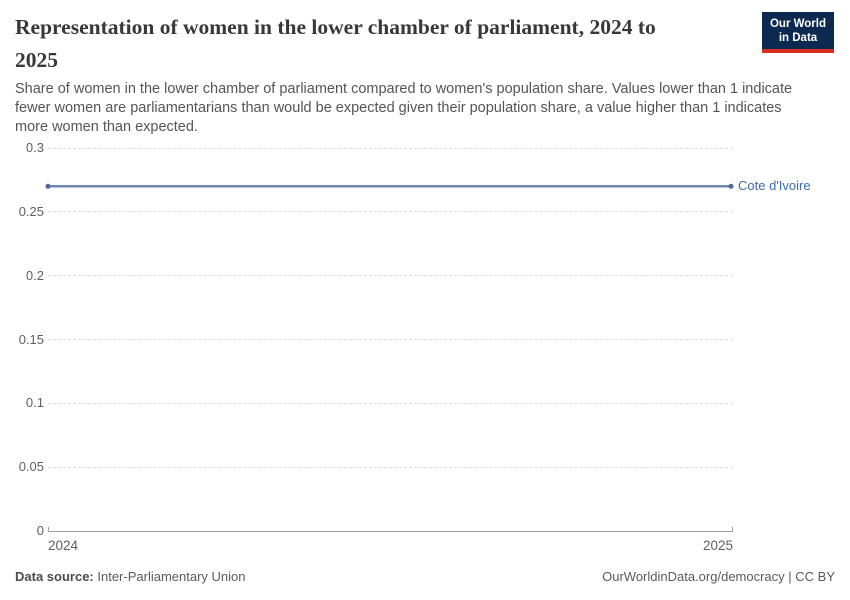 This screenshot has width=850, height=600. I want to click on y-tick-label: 0.15, so click(31, 339).